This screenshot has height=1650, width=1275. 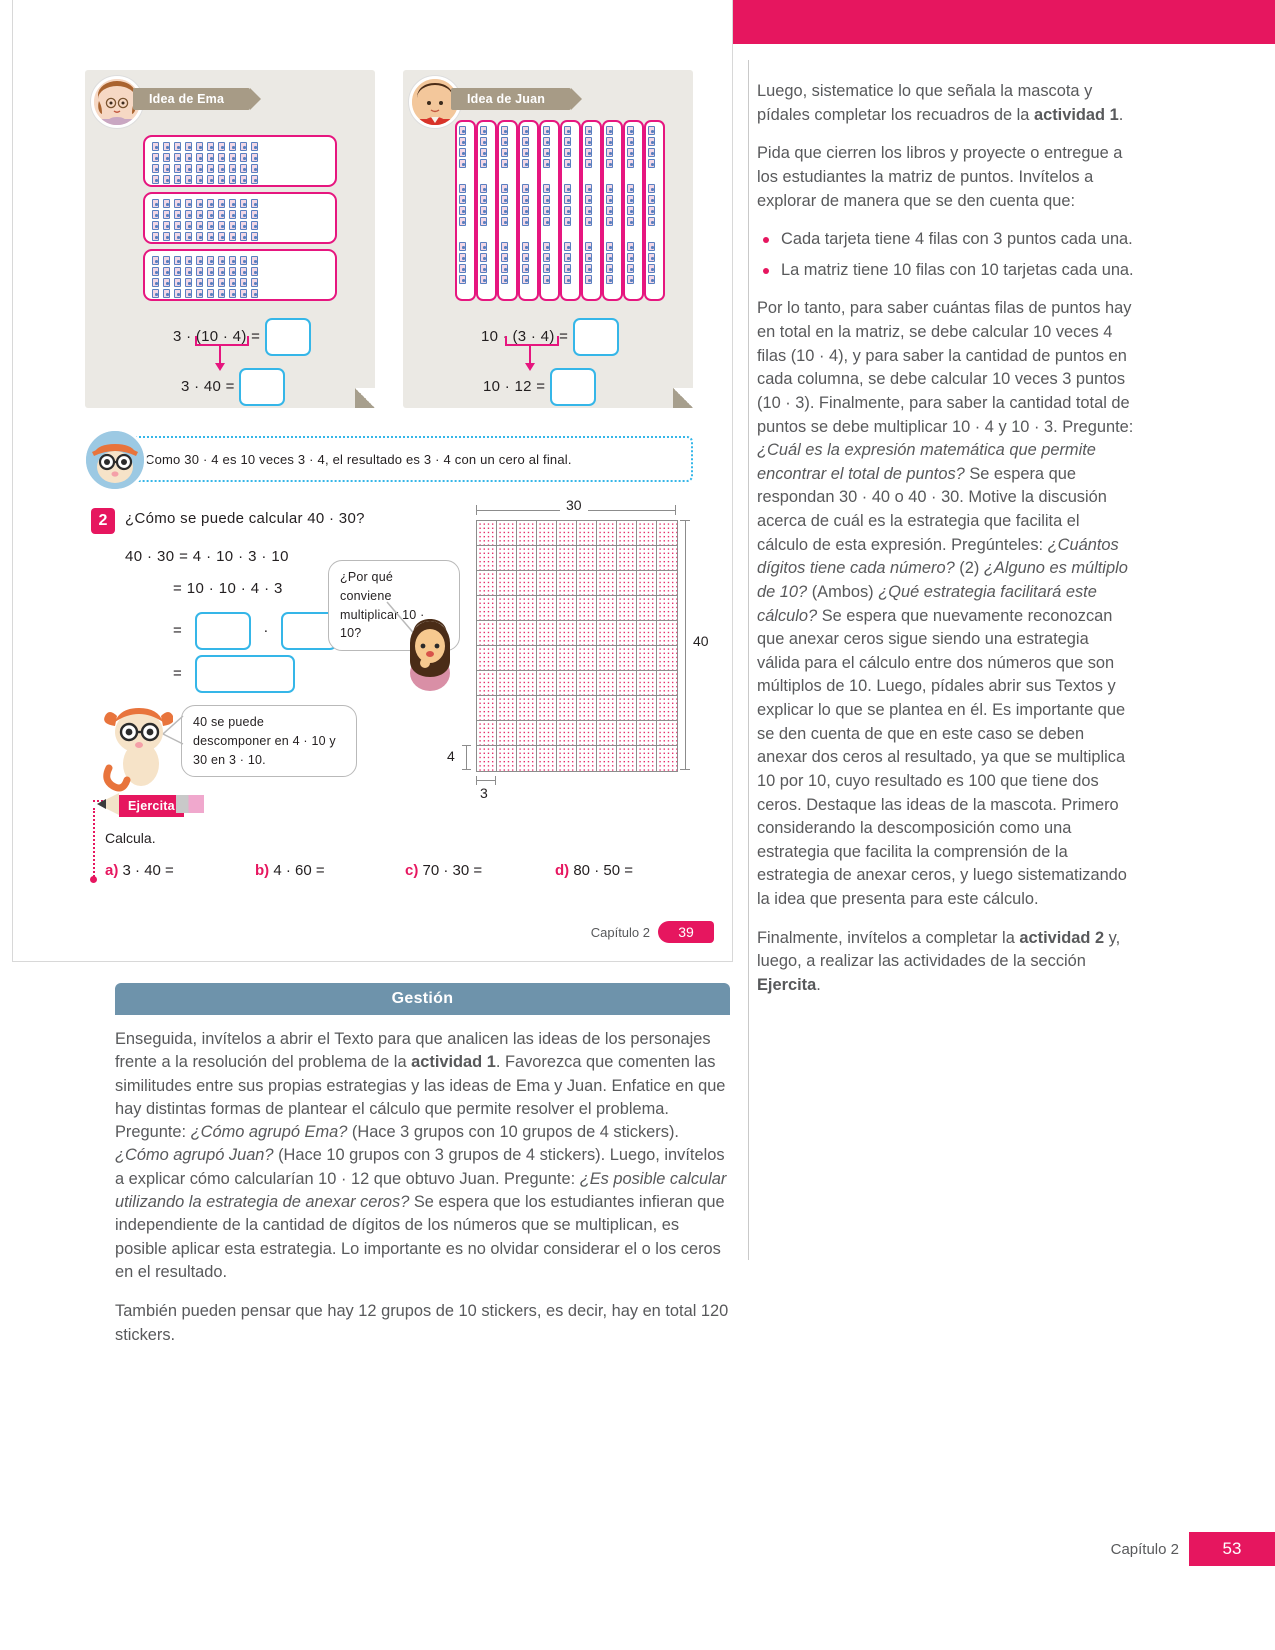 I want to click on page-footer-badge: 53, so click(x=1232, y=1549).